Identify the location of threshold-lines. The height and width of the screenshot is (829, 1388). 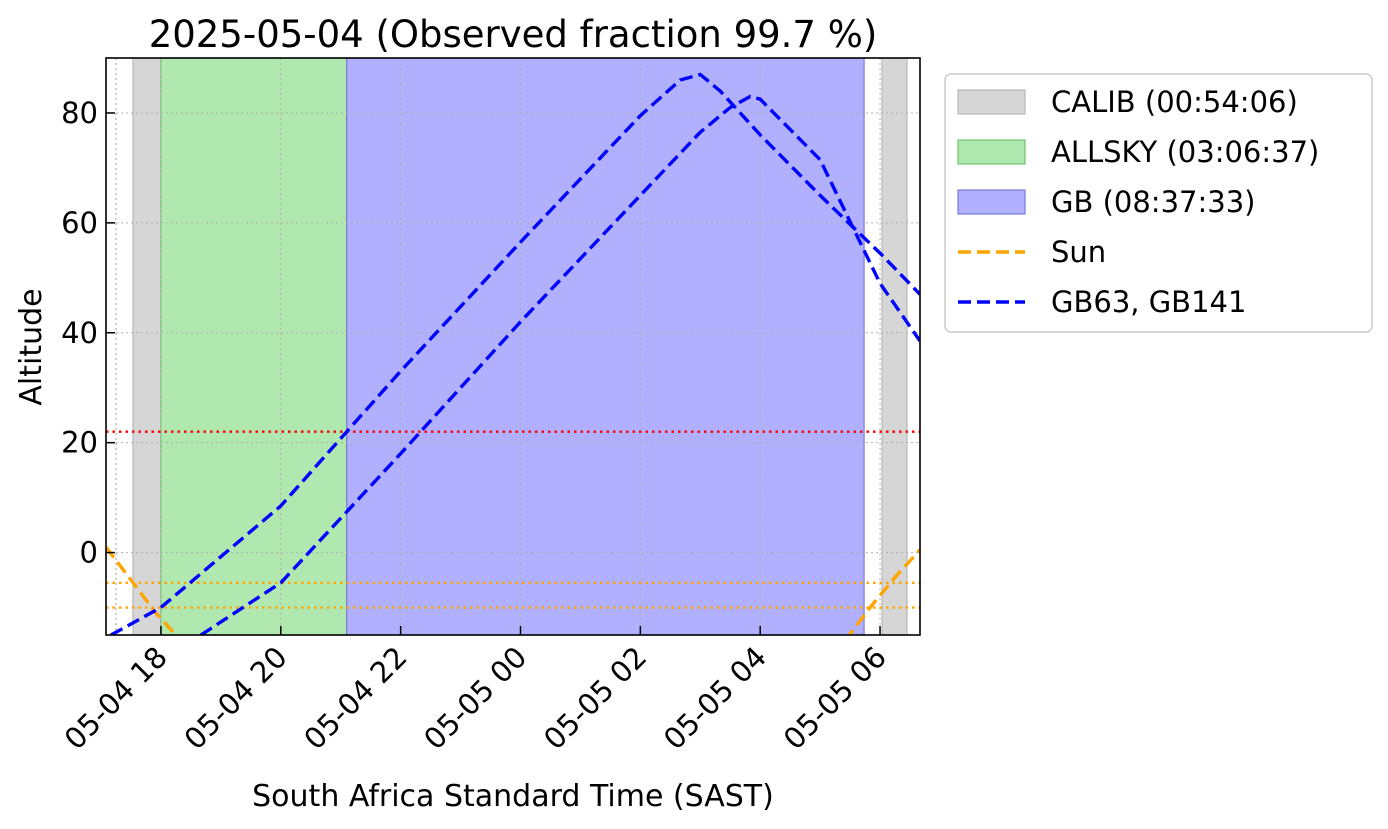
(513, 519).